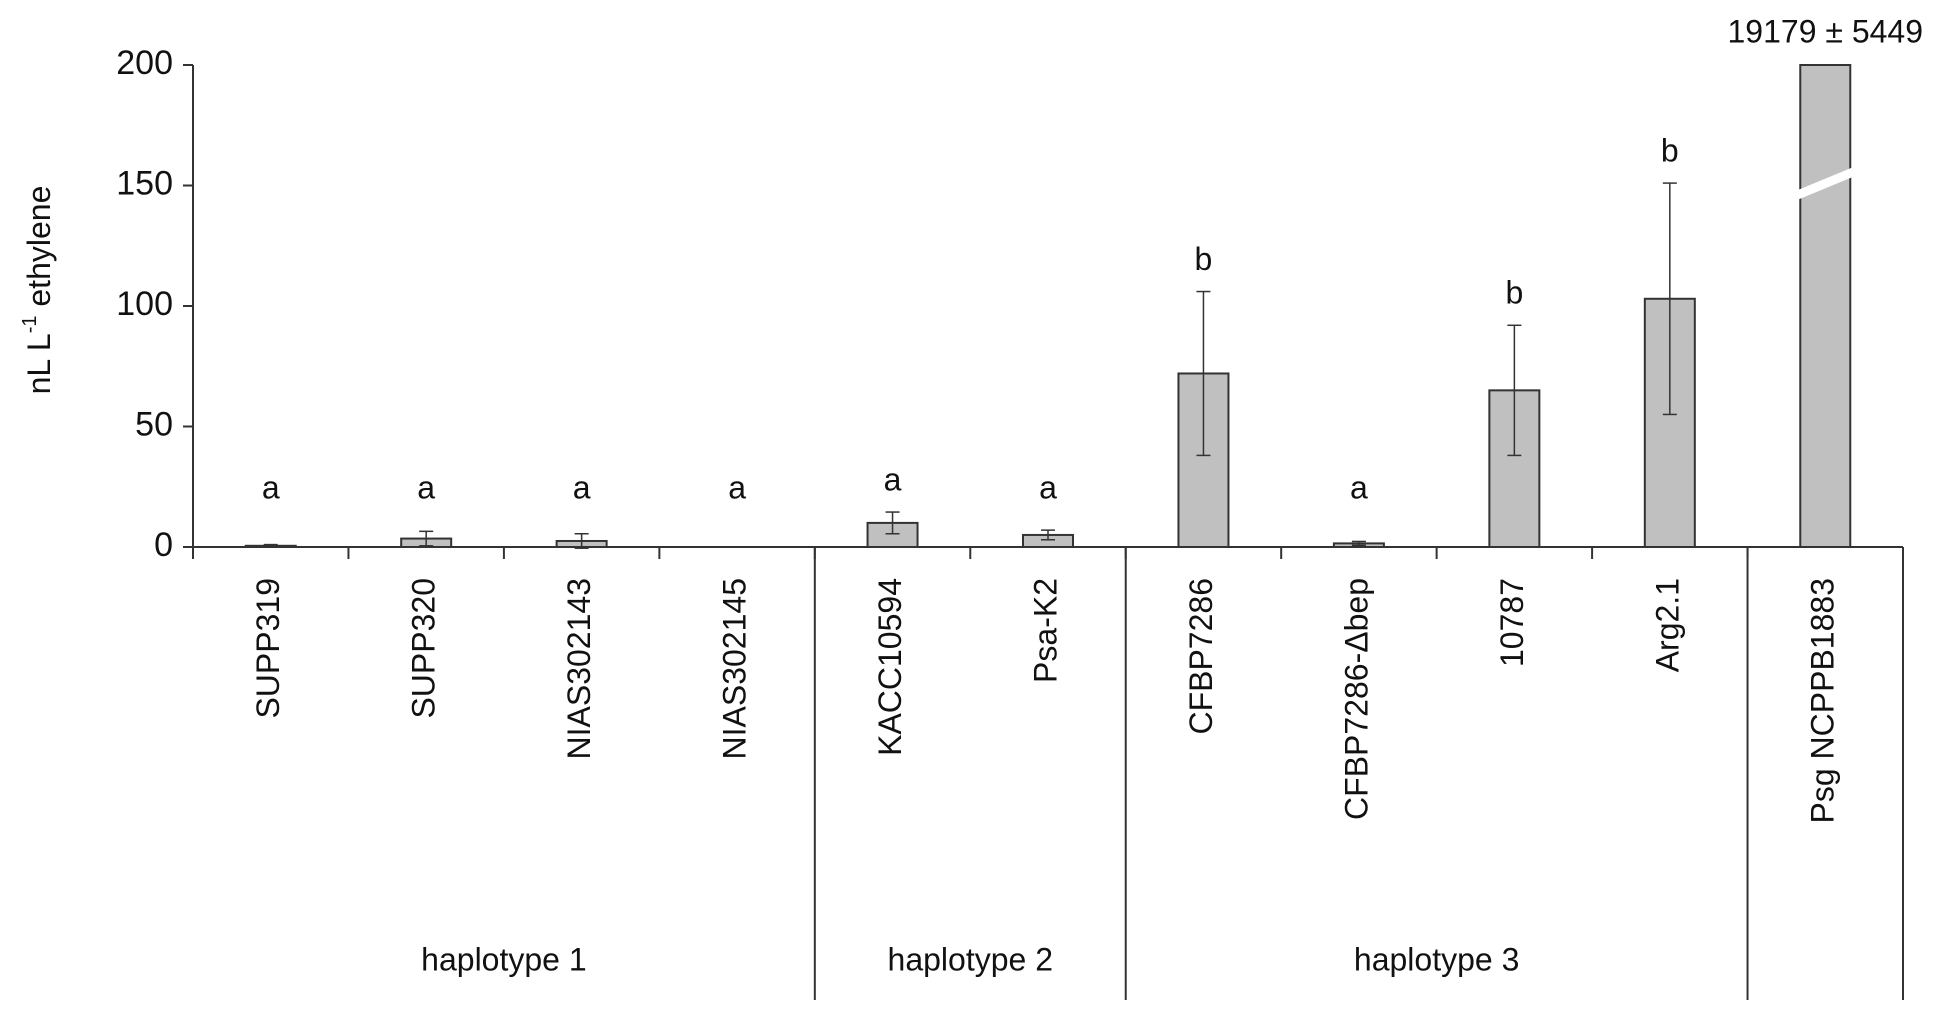 The height and width of the screenshot is (1014, 1957). Describe the element at coordinates (39, 363) in the screenshot. I see `y-title-part: nL L` at that location.